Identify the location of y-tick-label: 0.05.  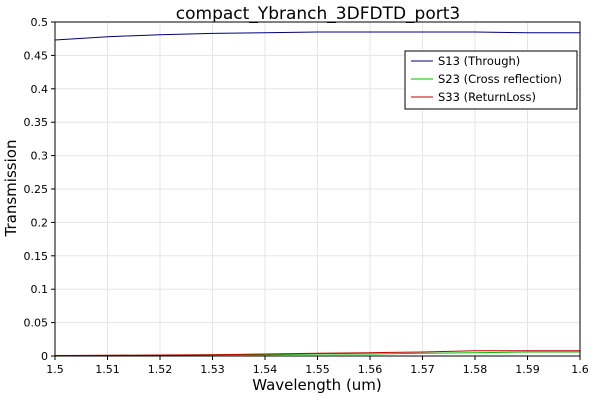
(36, 323).